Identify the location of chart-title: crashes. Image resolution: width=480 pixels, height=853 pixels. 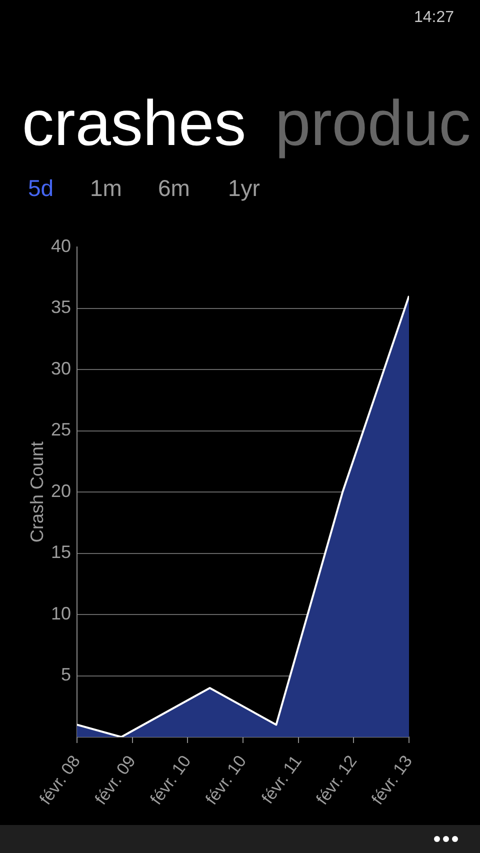
(134, 123).